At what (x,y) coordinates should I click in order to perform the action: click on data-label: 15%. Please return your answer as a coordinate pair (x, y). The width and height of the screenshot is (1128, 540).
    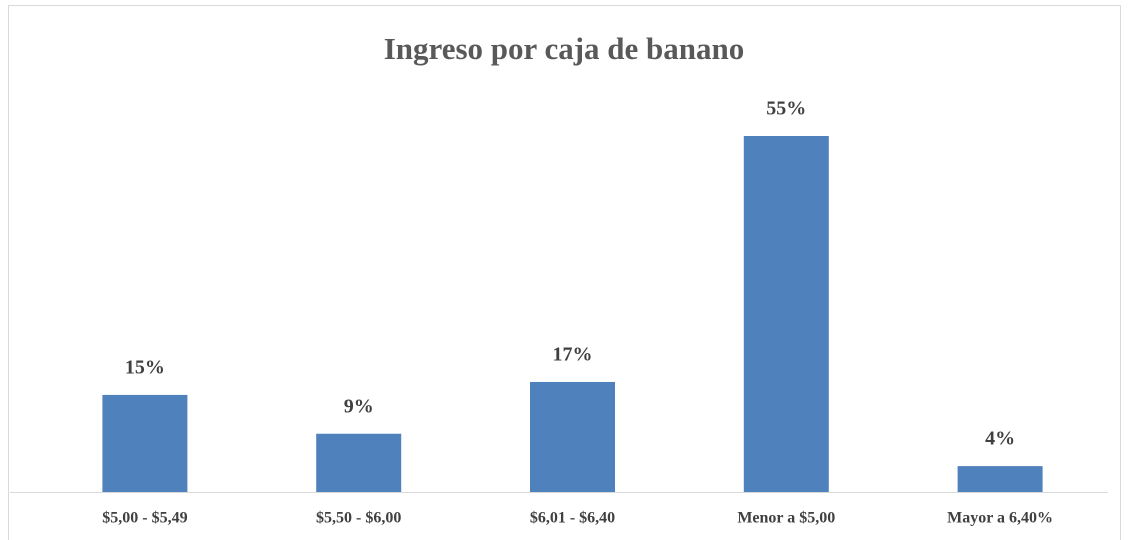
    Looking at the image, I should click on (145, 368).